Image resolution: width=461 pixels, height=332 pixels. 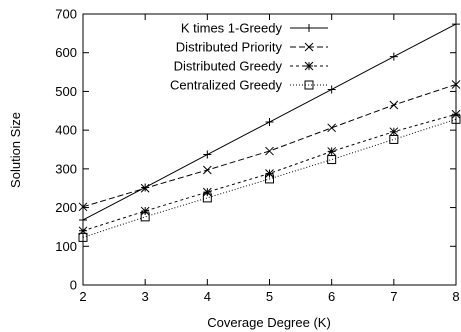 What do you see at coordinates (226, 85) in the screenshot?
I see `legend-label: Centralized Greedy` at bounding box center [226, 85].